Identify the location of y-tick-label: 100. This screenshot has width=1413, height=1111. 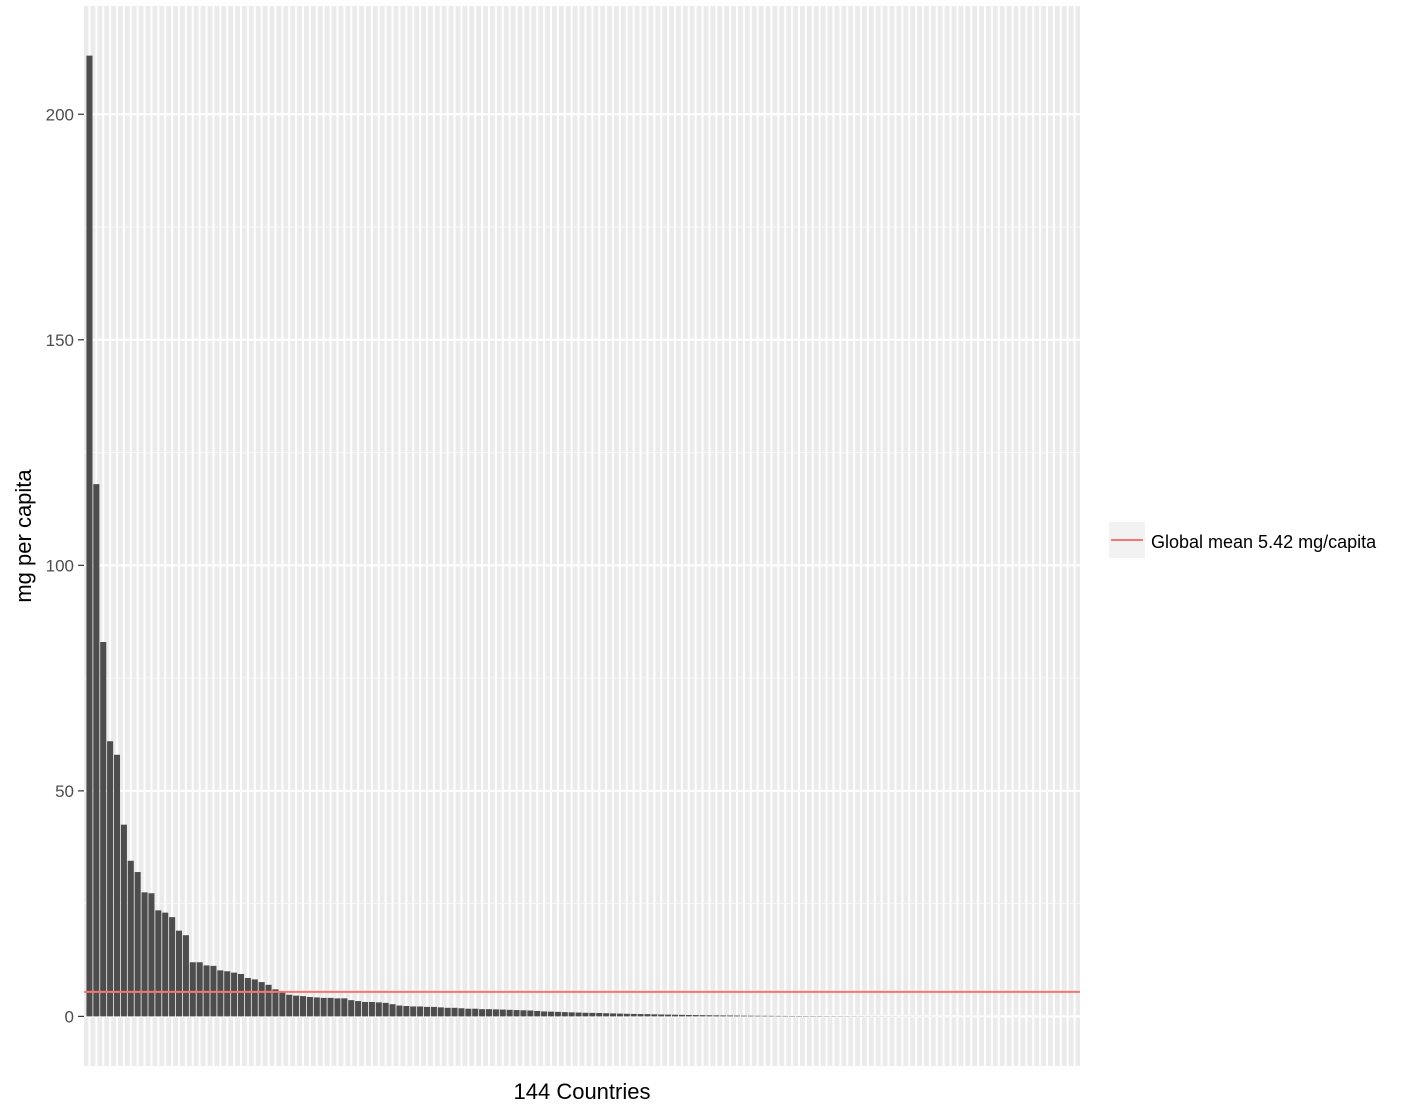
(60, 565).